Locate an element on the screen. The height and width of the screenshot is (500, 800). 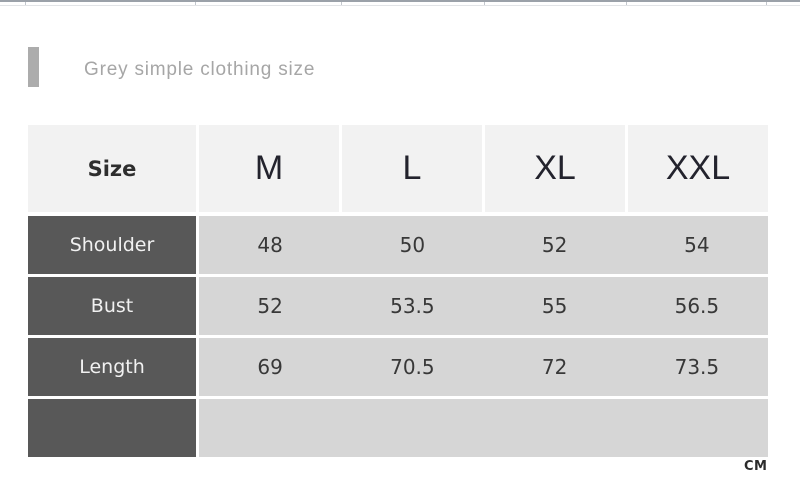
row-label: Shoulder is located at coordinates (112, 245).